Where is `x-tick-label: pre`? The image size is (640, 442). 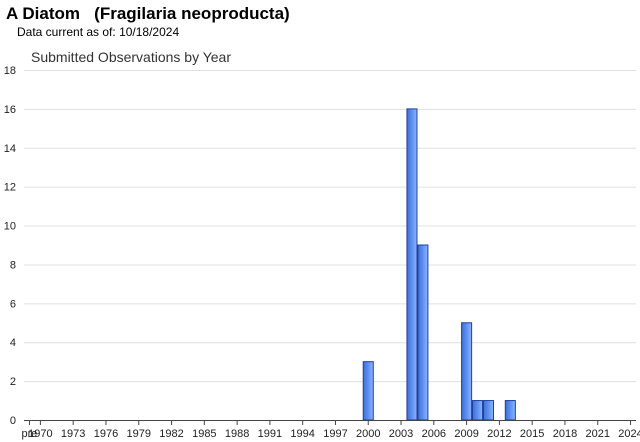 x-tick-label: pre is located at coordinates (30, 434).